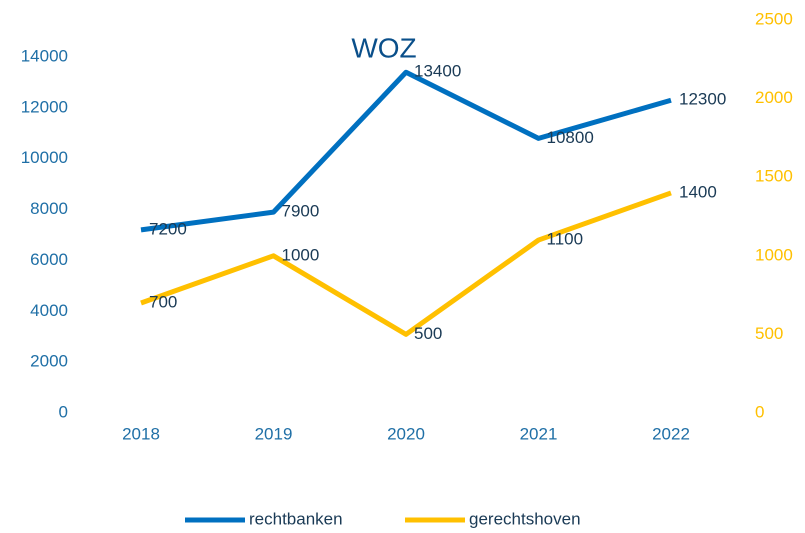 The width and height of the screenshot is (805, 533). Describe the element at coordinates (437, 71) in the screenshot. I see `data-label: 13400` at that location.